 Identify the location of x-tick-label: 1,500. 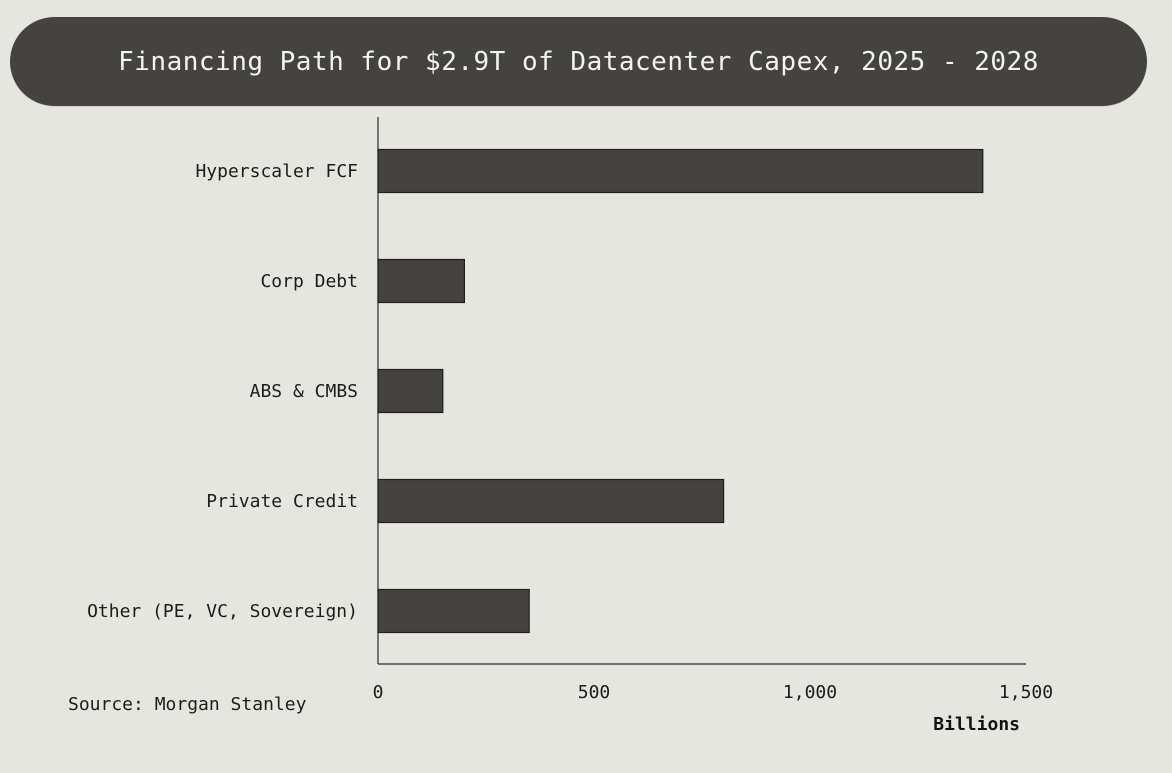
(1026, 692).